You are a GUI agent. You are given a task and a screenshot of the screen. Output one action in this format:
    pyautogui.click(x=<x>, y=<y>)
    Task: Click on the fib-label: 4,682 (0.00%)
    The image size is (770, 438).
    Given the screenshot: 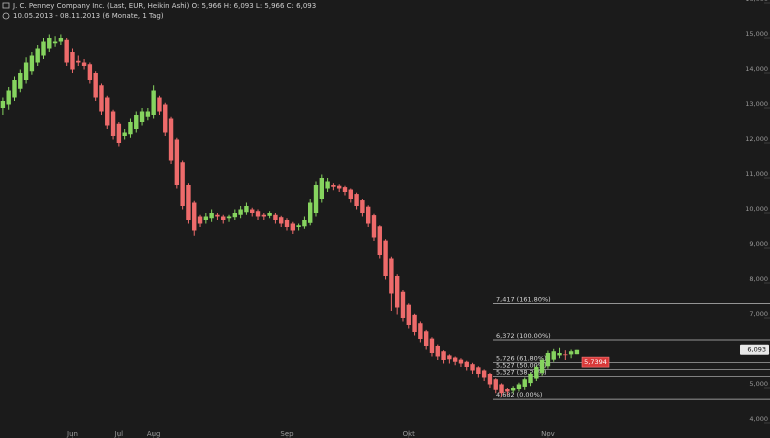 What is the action you would take?
    pyautogui.click(x=519, y=395)
    